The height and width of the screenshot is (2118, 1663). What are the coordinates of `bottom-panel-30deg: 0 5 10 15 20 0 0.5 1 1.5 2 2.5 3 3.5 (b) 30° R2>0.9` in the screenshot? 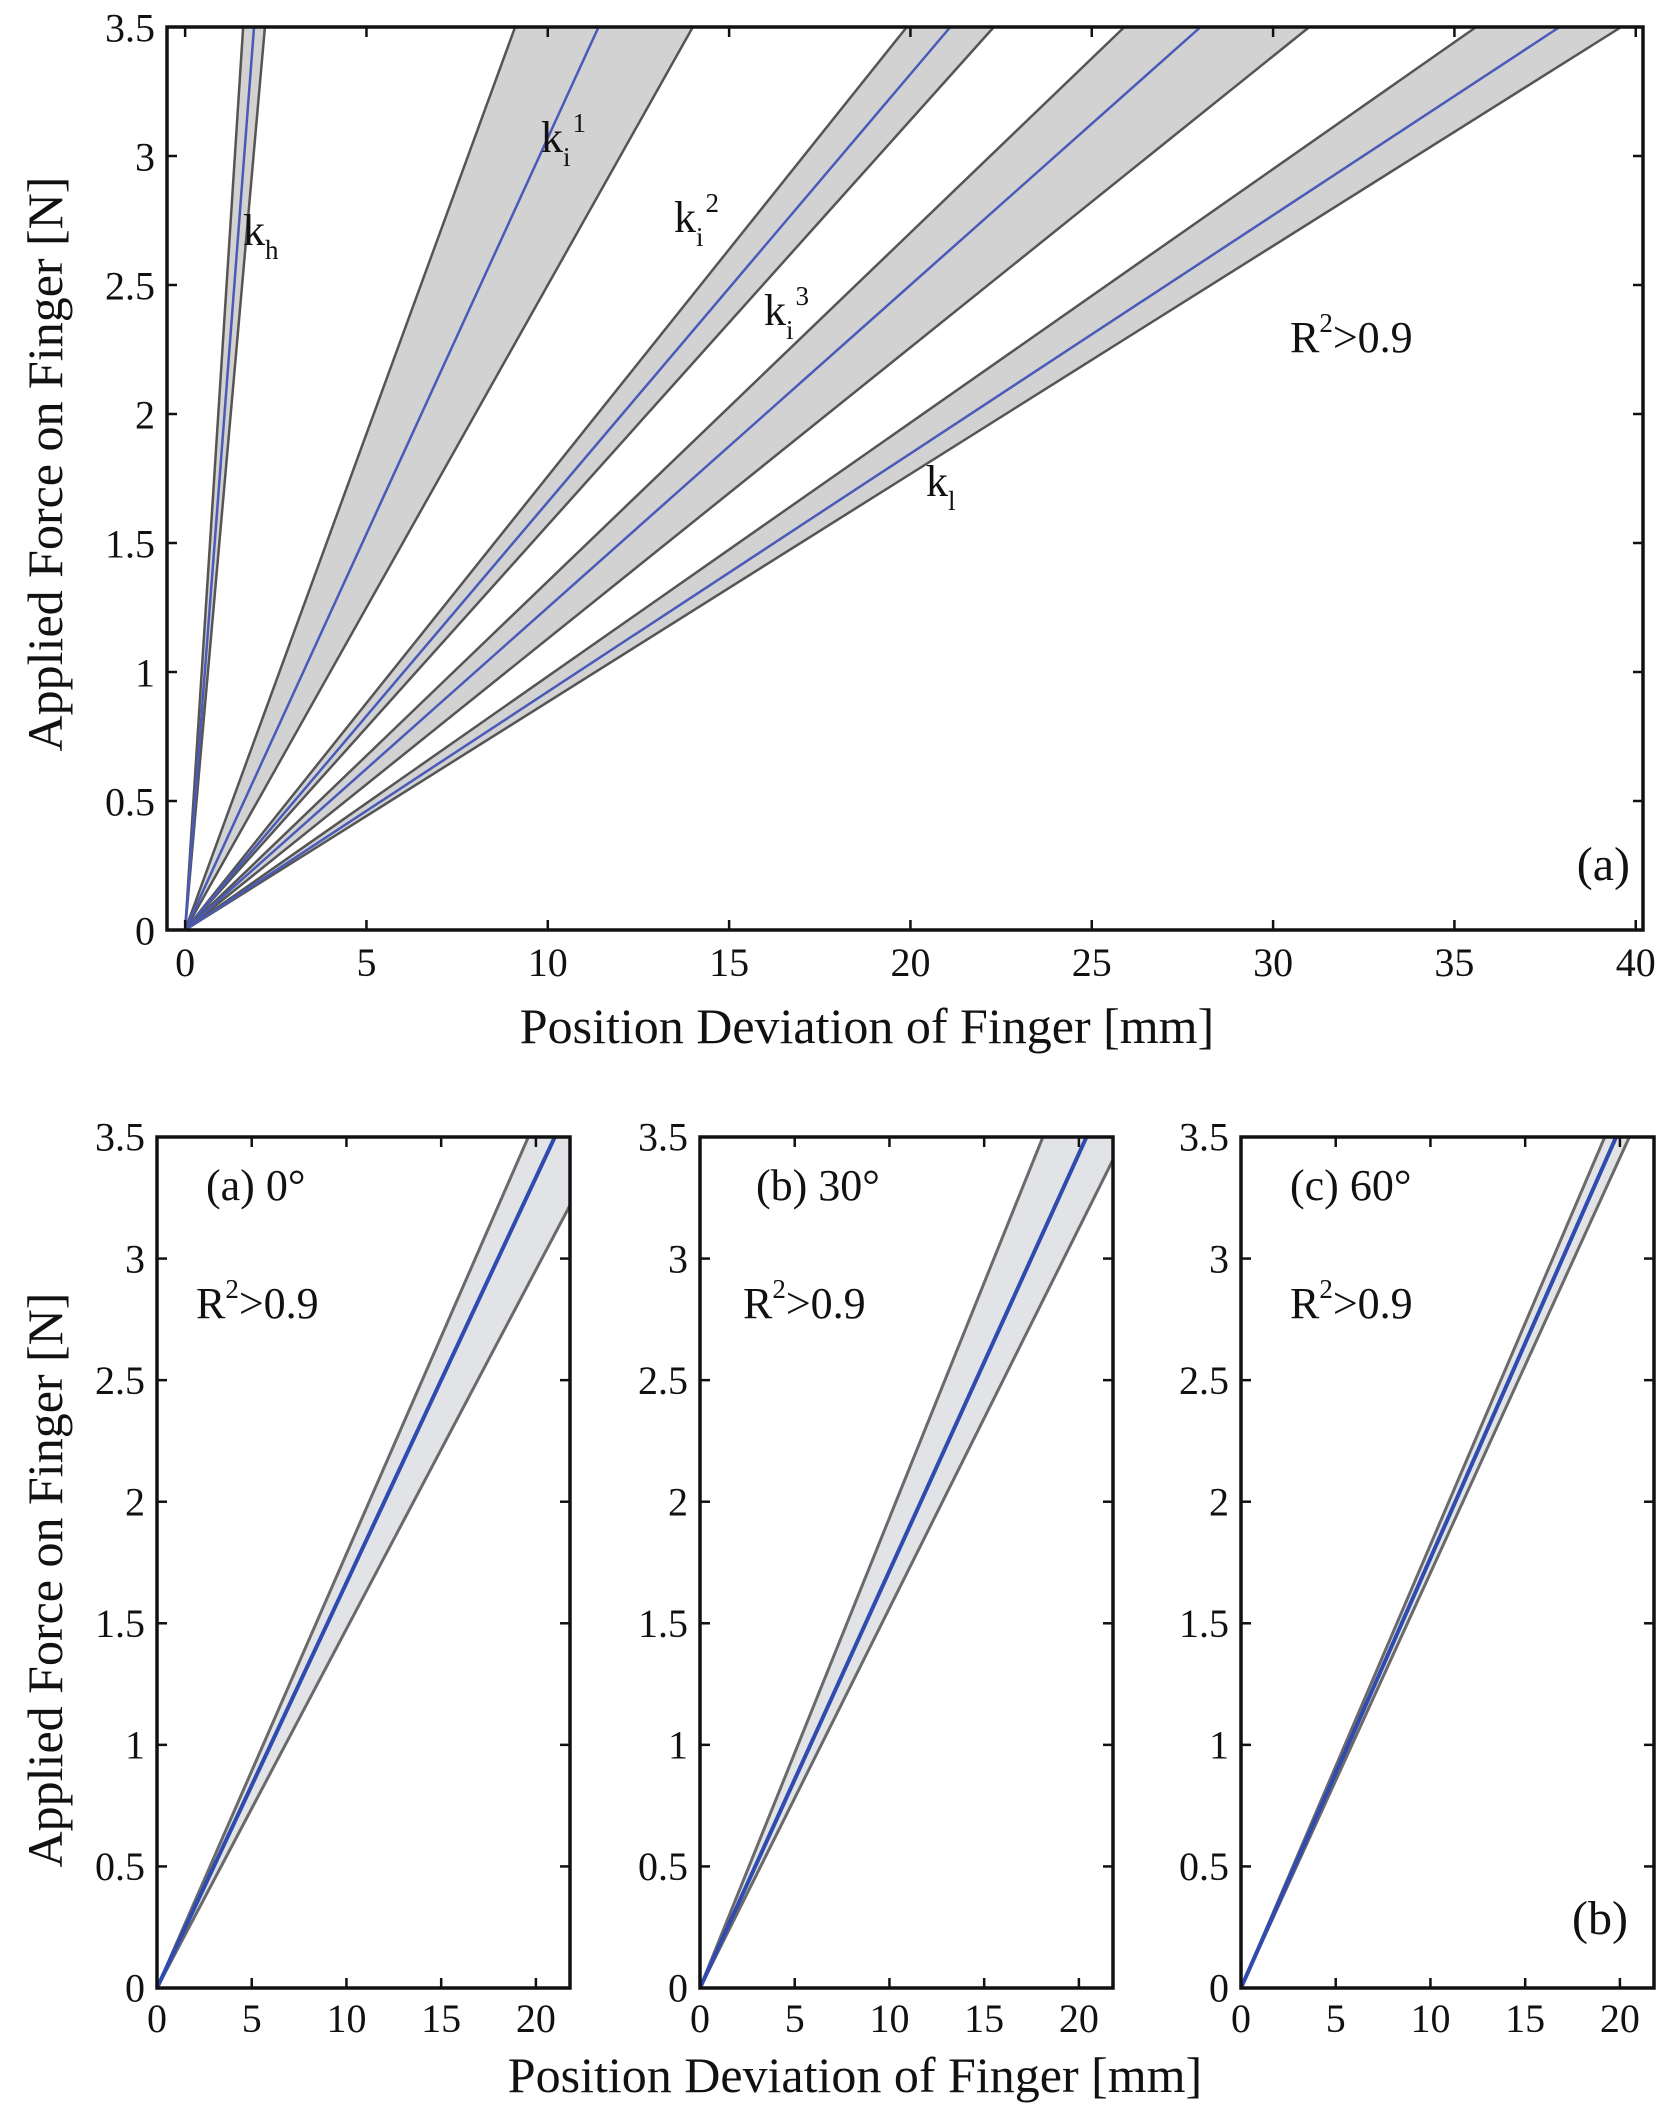 It's located at (876, 1578).